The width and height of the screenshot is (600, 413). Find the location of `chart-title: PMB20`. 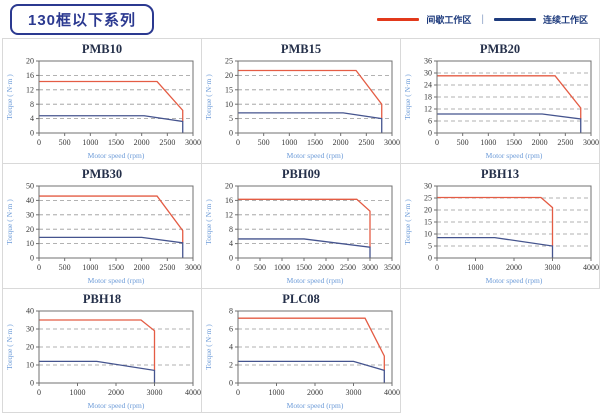

chart-title: PMB20 is located at coordinates (500, 49).